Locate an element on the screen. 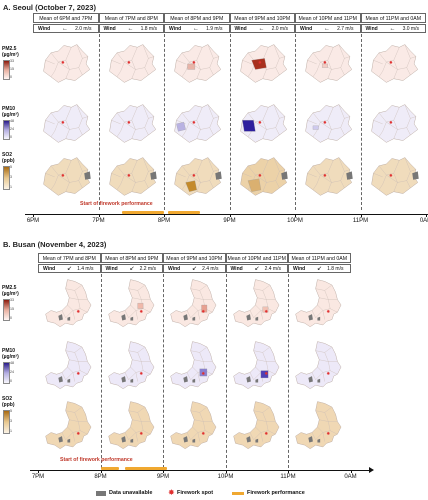 The image size is (428, 500). firework-spot-icon: ✸ is located at coordinates (171, 492).